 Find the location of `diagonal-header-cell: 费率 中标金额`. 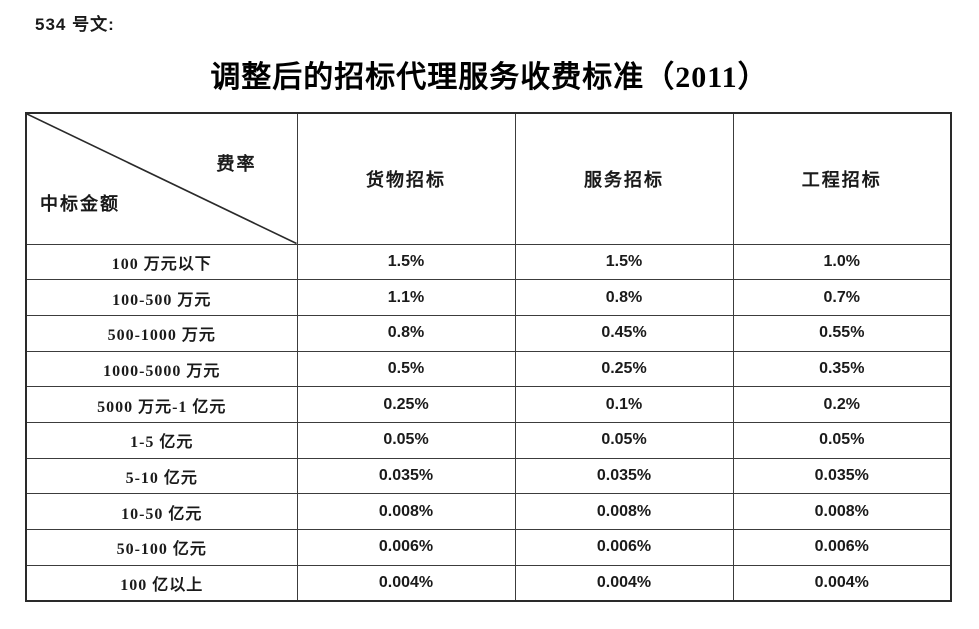

diagonal-header-cell: 费率 中标金额 is located at coordinates (161, 178).